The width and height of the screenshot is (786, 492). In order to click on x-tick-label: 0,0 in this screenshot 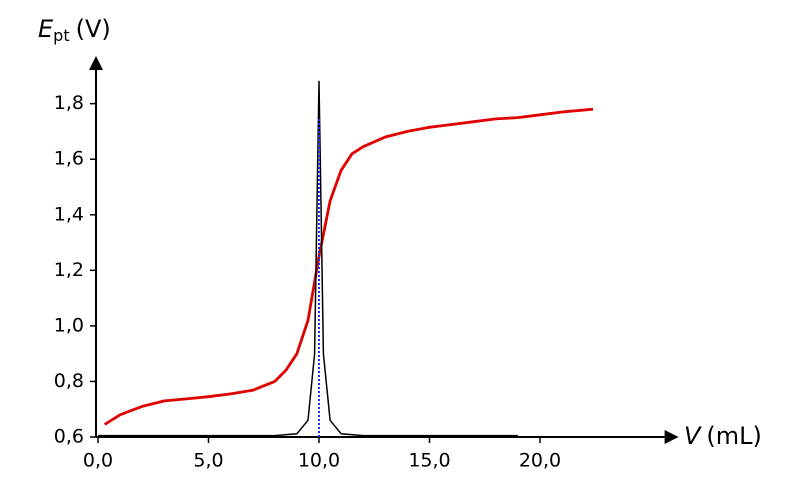, I will do `click(98, 461)`.